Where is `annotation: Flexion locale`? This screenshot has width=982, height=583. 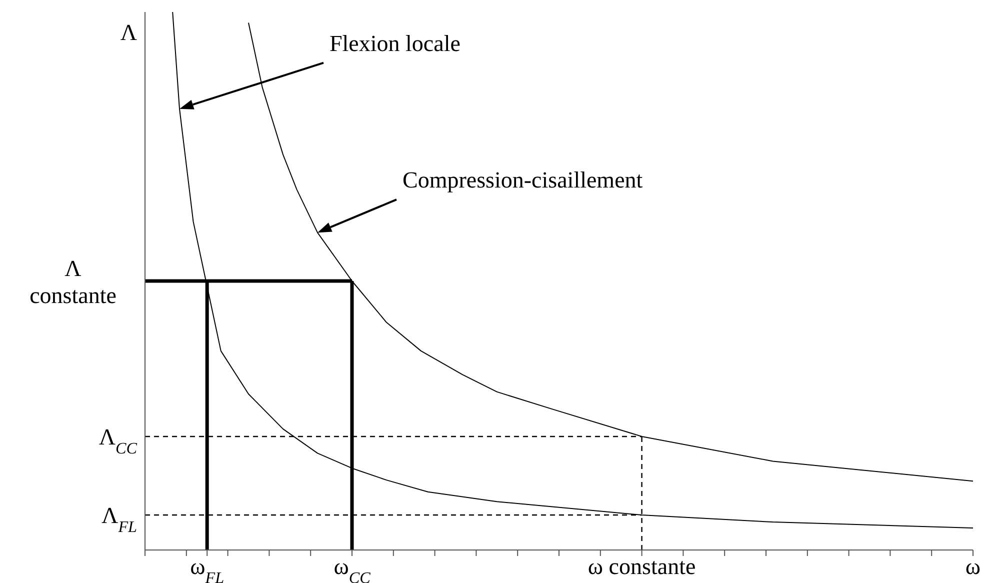 annotation: Flexion locale is located at coordinates (395, 43).